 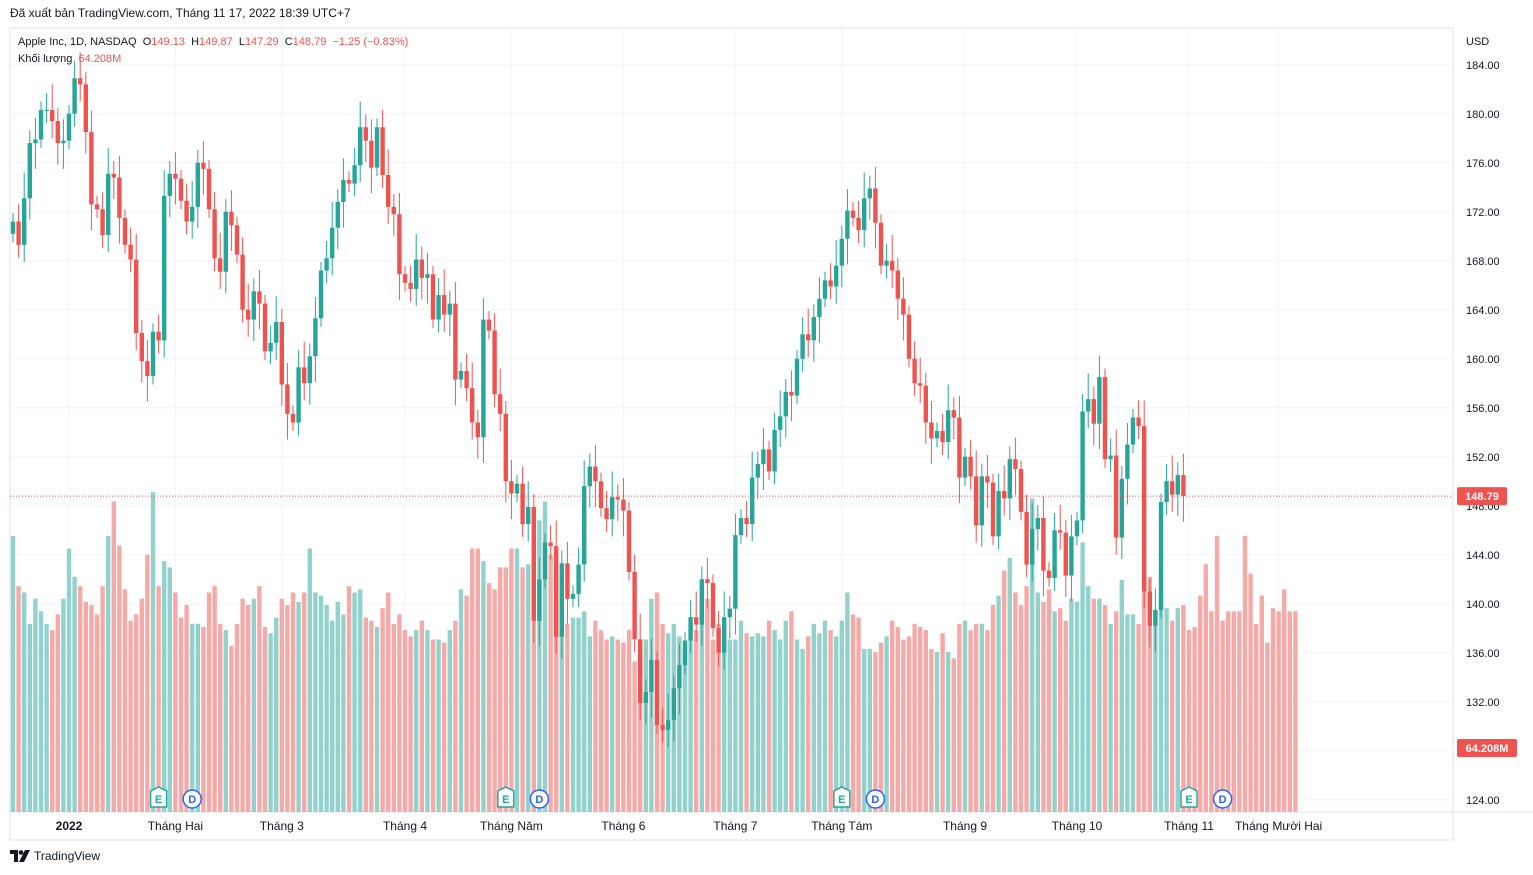 What do you see at coordinates (55, 856) in the screenshot?
I see `tradingview-logo: TradingView` at bounding box center [55, 856].